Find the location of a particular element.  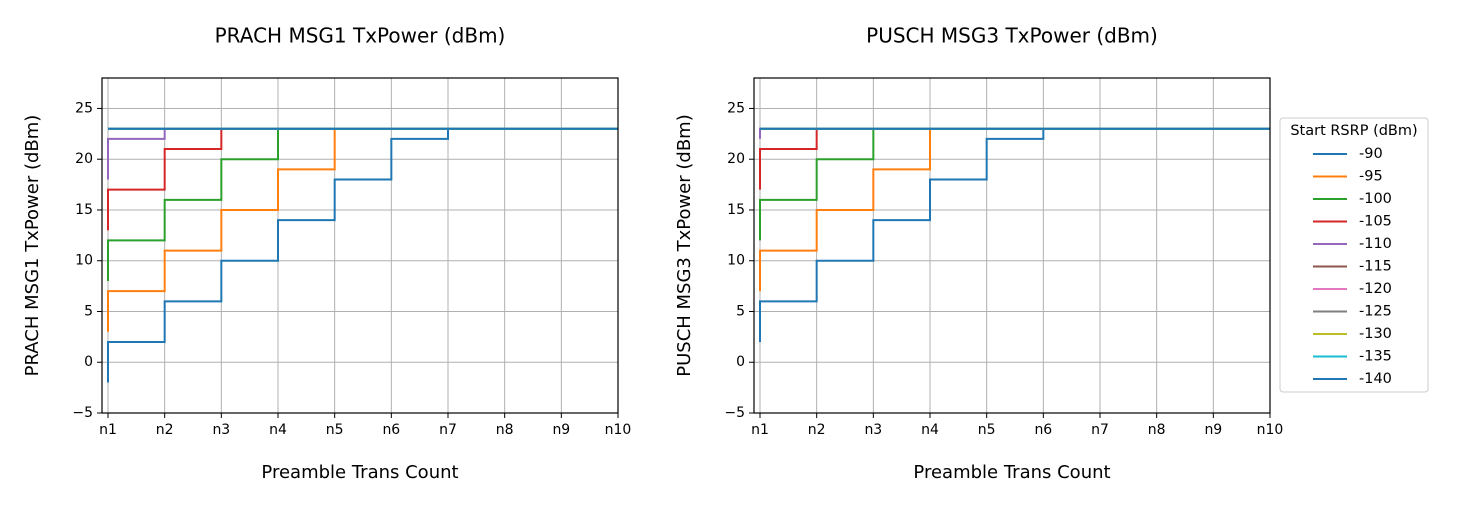

legend-label: -135 is located at coordinates (1375, 357).